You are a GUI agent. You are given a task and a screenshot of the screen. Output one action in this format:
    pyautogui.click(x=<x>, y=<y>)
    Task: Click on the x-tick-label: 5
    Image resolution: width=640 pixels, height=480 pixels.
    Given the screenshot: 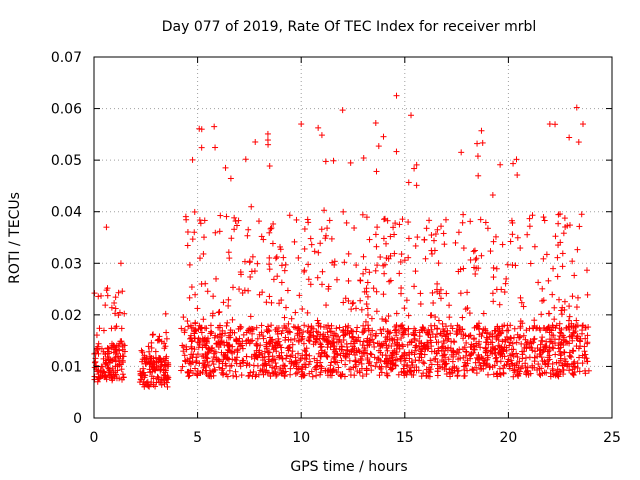 What is the action you would take?
    pyautogui.click(x=197, y=438)
    